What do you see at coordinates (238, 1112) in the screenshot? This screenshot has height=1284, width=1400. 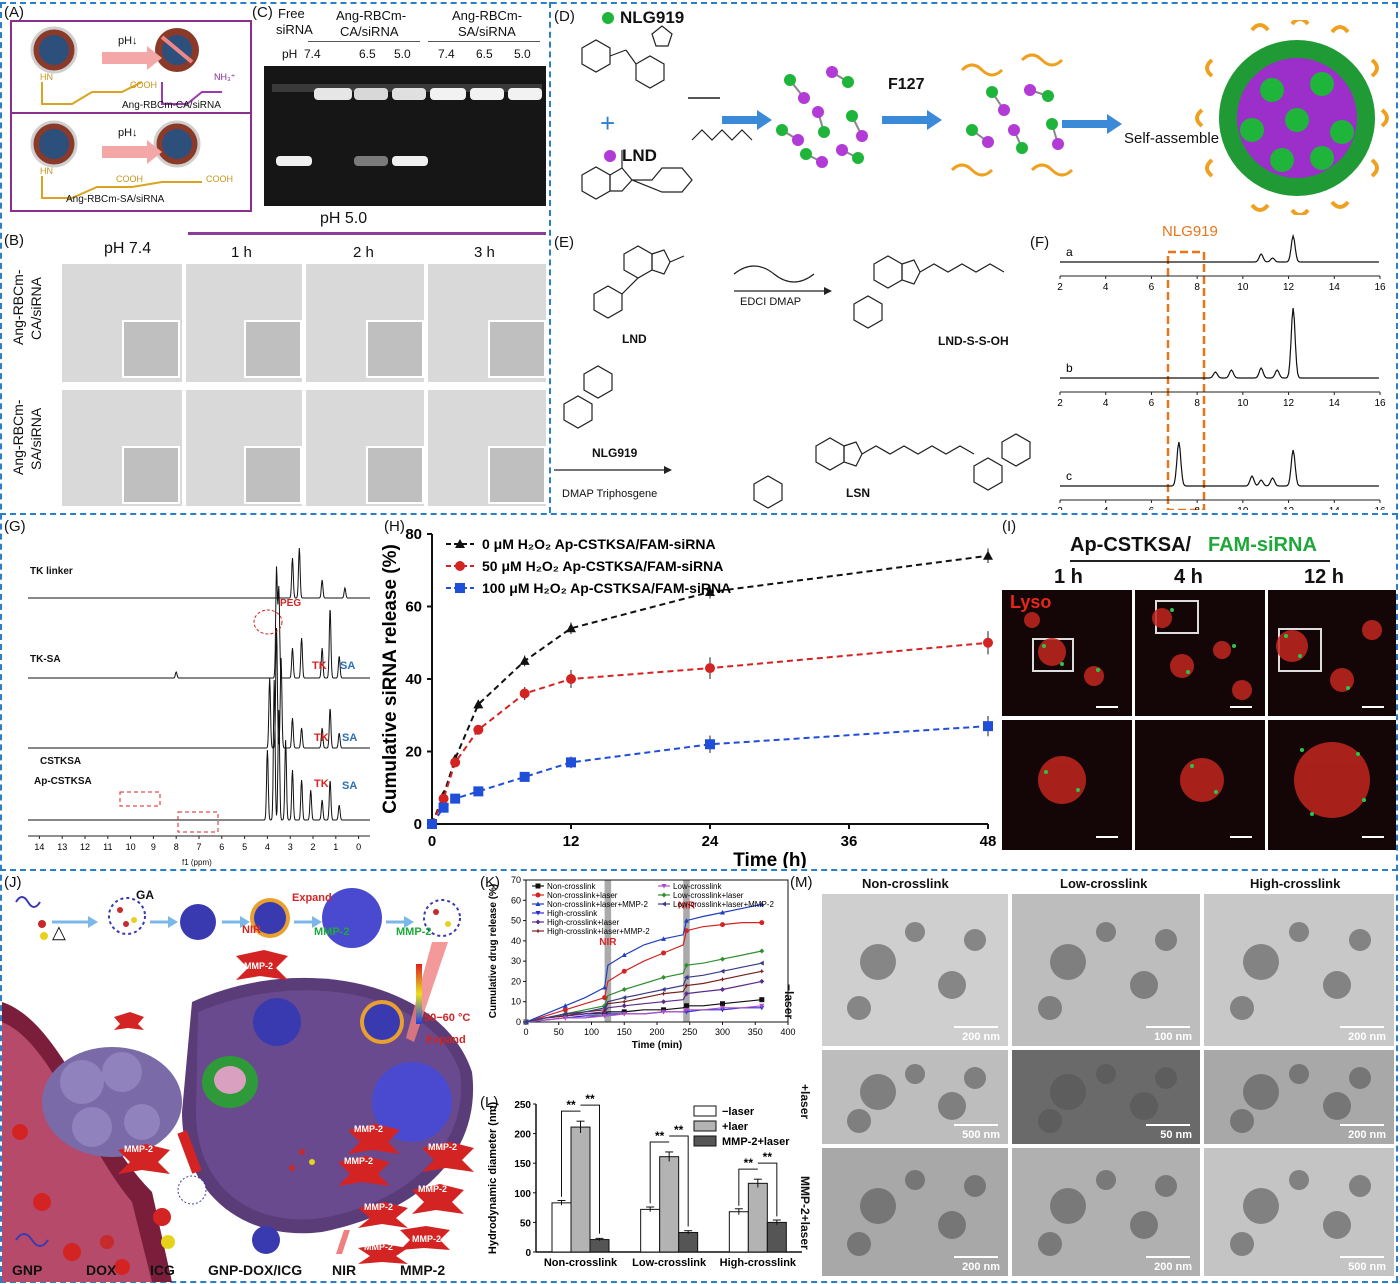 I see `tumor-scene` at bounding box center [238, 1112].